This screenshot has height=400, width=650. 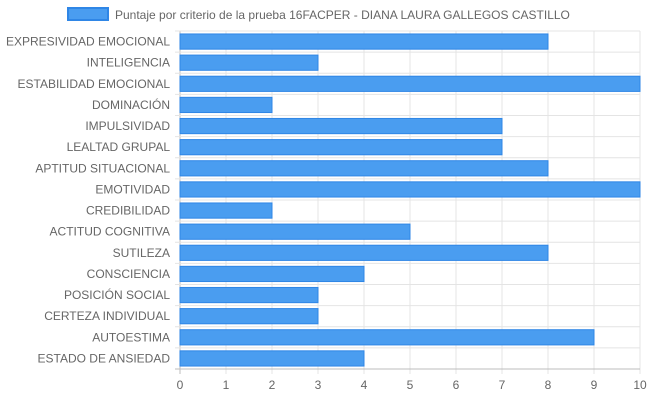 What do you see at coordinates (128, 274) in the screenshot?
I see `category-label: CONSCIENCIA` at bounding box center [128, 274].